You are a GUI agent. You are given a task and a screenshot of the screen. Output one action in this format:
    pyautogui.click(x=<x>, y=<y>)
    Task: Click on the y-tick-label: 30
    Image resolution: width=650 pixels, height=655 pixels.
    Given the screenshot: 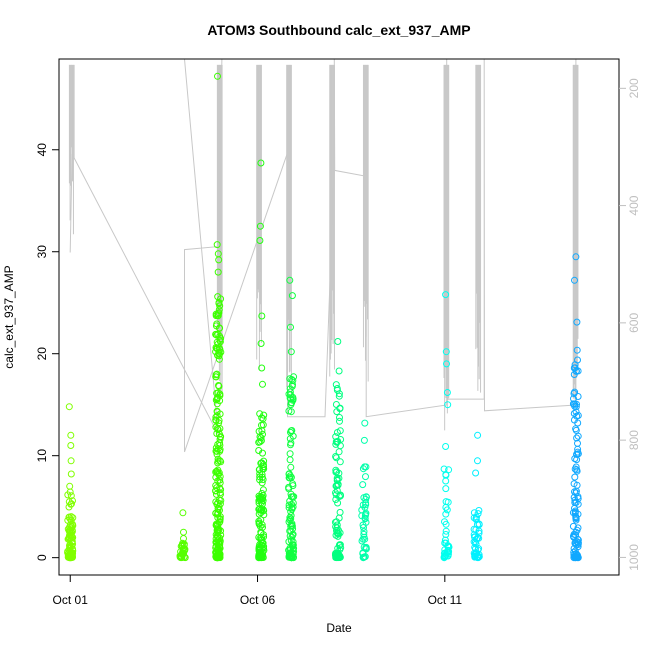 What is the action you would take?
    pyautogui.click(x=42, y=252)
    